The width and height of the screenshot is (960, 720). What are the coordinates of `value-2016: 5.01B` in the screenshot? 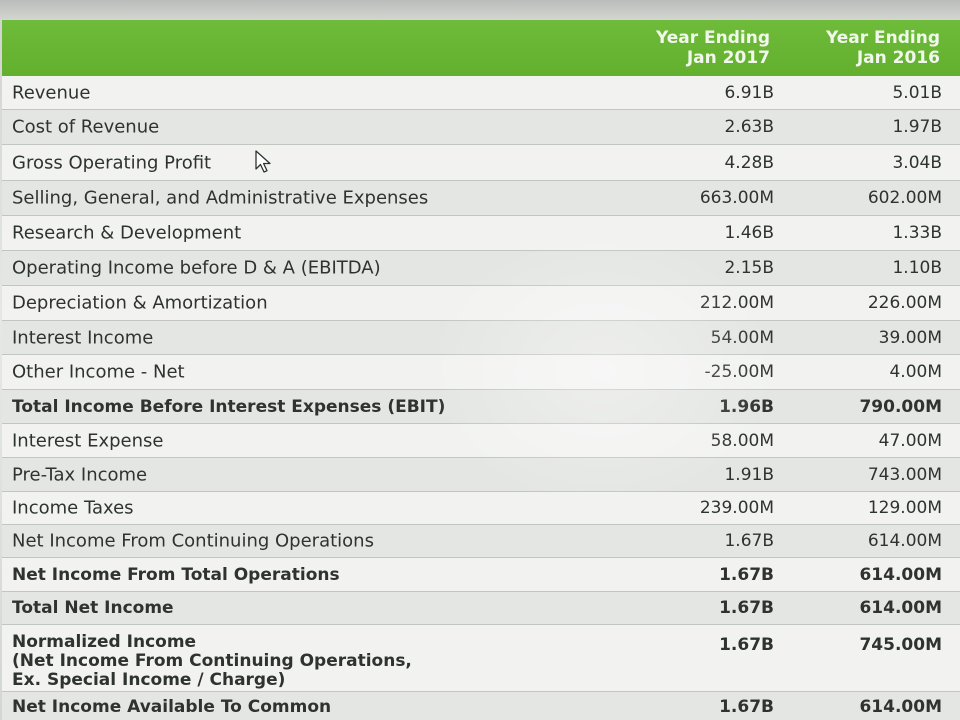 It's located at (917, 92).